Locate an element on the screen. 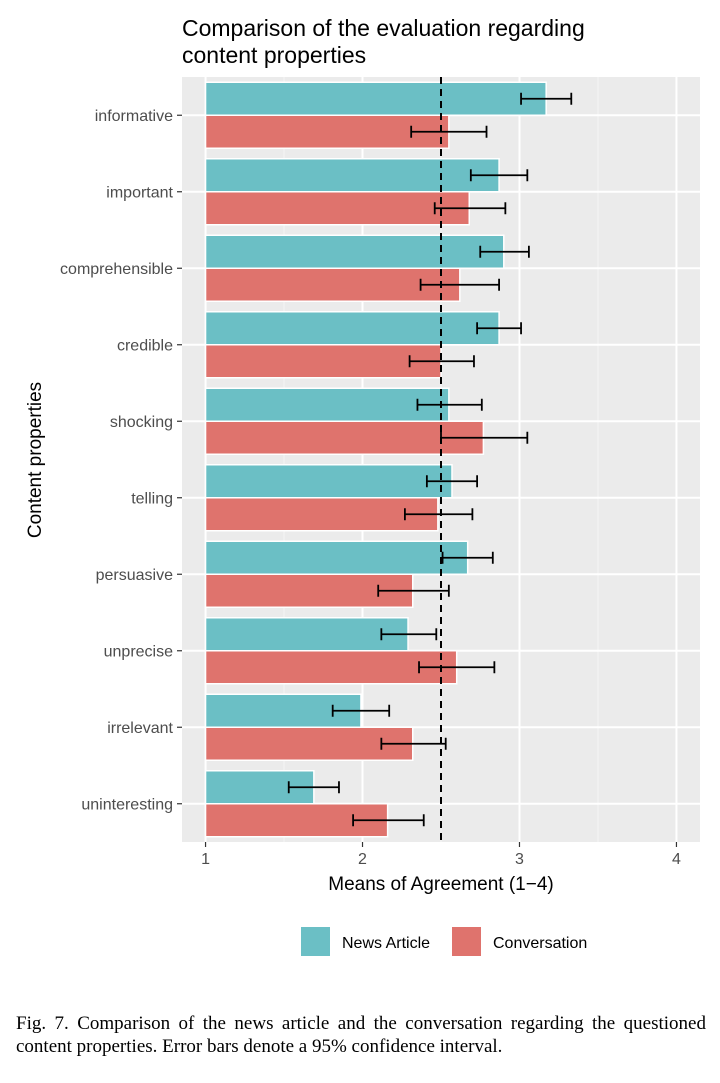 The height and width of the screenshot is (1083, 720). error-bar-conversation-persuasive is located at coordinates (413, 590).